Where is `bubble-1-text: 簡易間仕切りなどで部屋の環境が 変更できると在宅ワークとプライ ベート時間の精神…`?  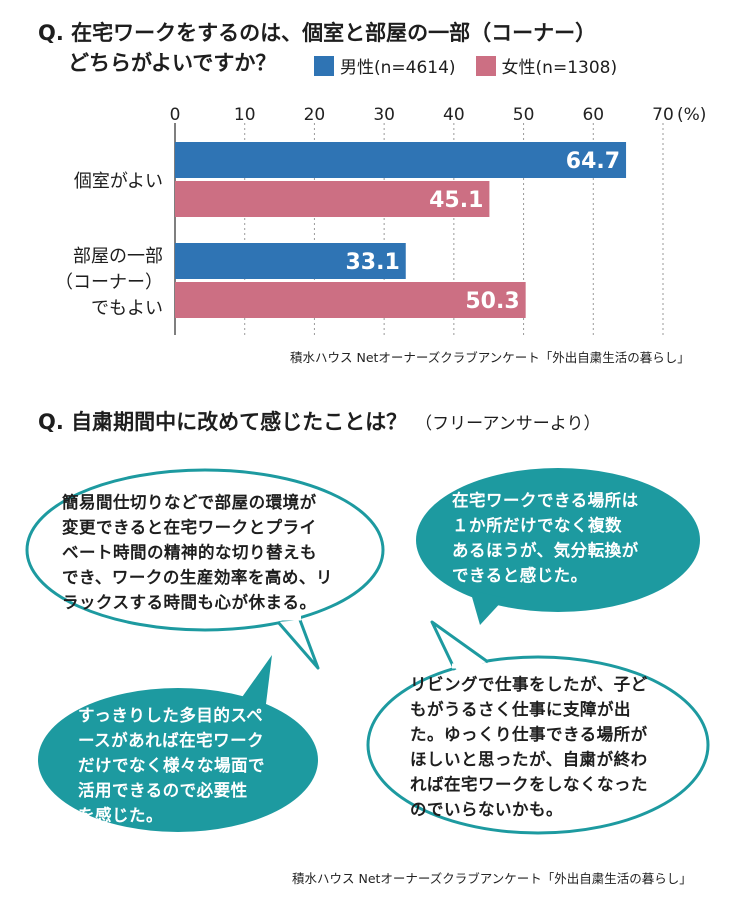
bubble-1-text: 簡易間仕切りなどで部屋の環境が 変更できると在宅ワークとプライ ベート時間の精神… is located at coordinates (197, 552).